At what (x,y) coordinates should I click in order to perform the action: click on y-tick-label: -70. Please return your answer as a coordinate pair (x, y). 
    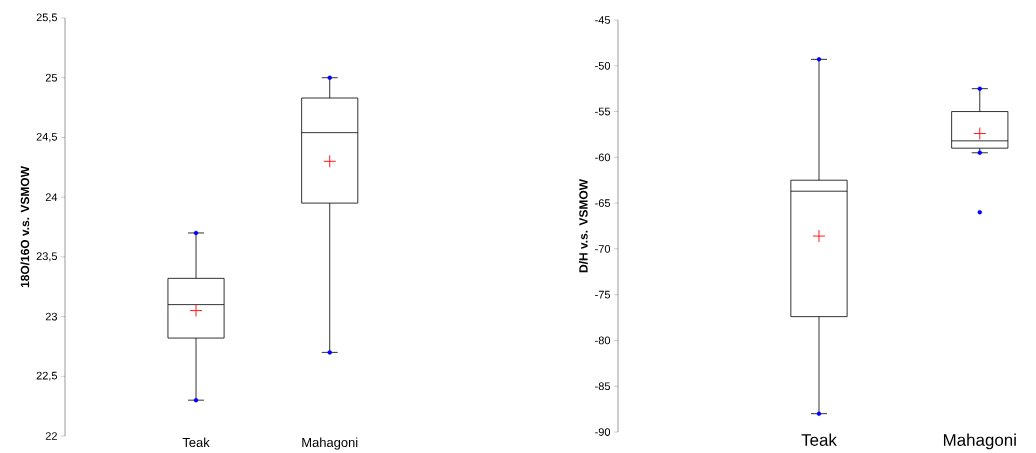
    Looking at the image, I should click on (603, 249).